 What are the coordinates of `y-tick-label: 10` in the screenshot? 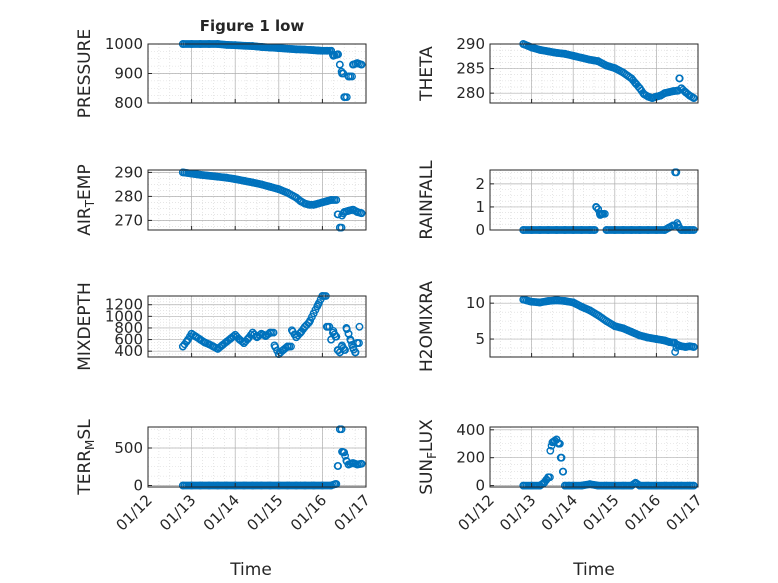 It's located at (475, 303).